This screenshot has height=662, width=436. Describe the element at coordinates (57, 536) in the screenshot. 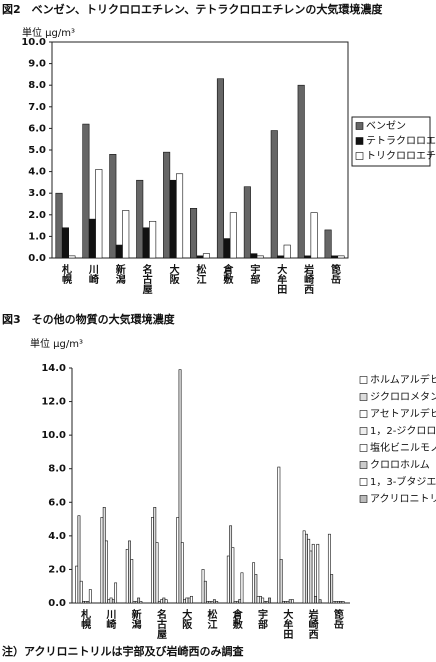

I see `y-tick-label: 4.0` at that location.